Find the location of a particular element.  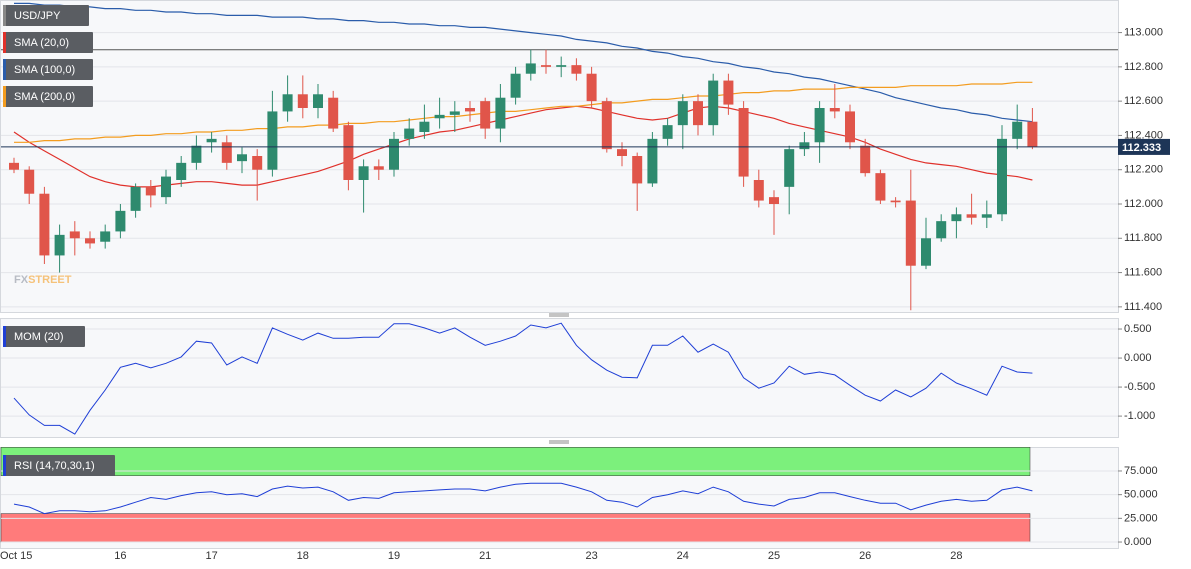

y-tick-label: 112.800 is located at coordinates (1143, 67).